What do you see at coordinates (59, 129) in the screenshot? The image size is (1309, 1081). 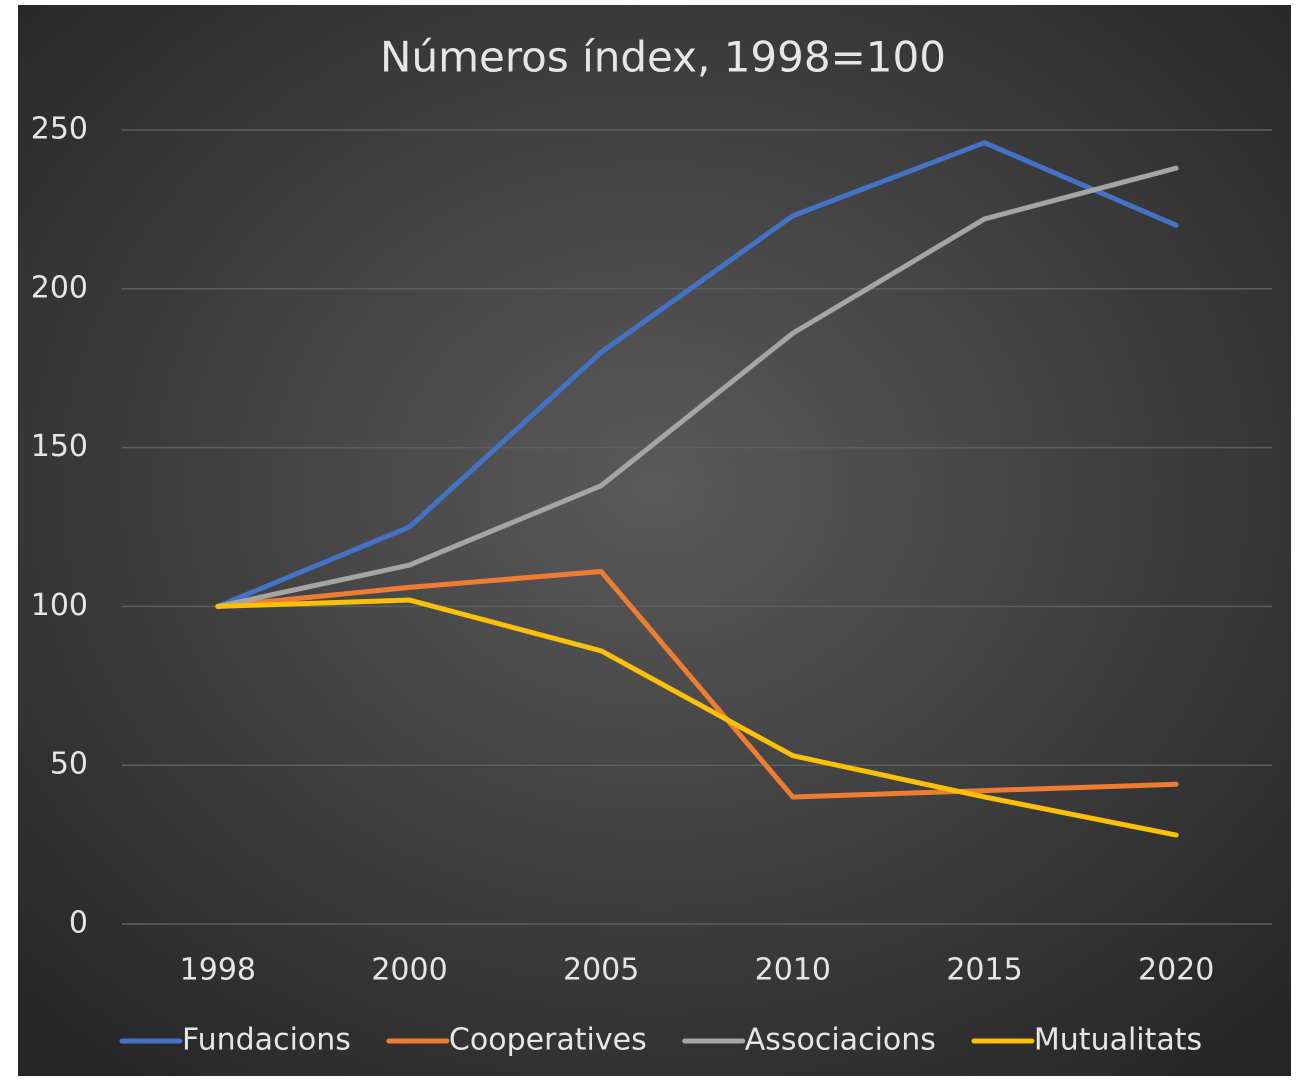 I see `y-tick-label: 250` at bounding box center [59, 129].